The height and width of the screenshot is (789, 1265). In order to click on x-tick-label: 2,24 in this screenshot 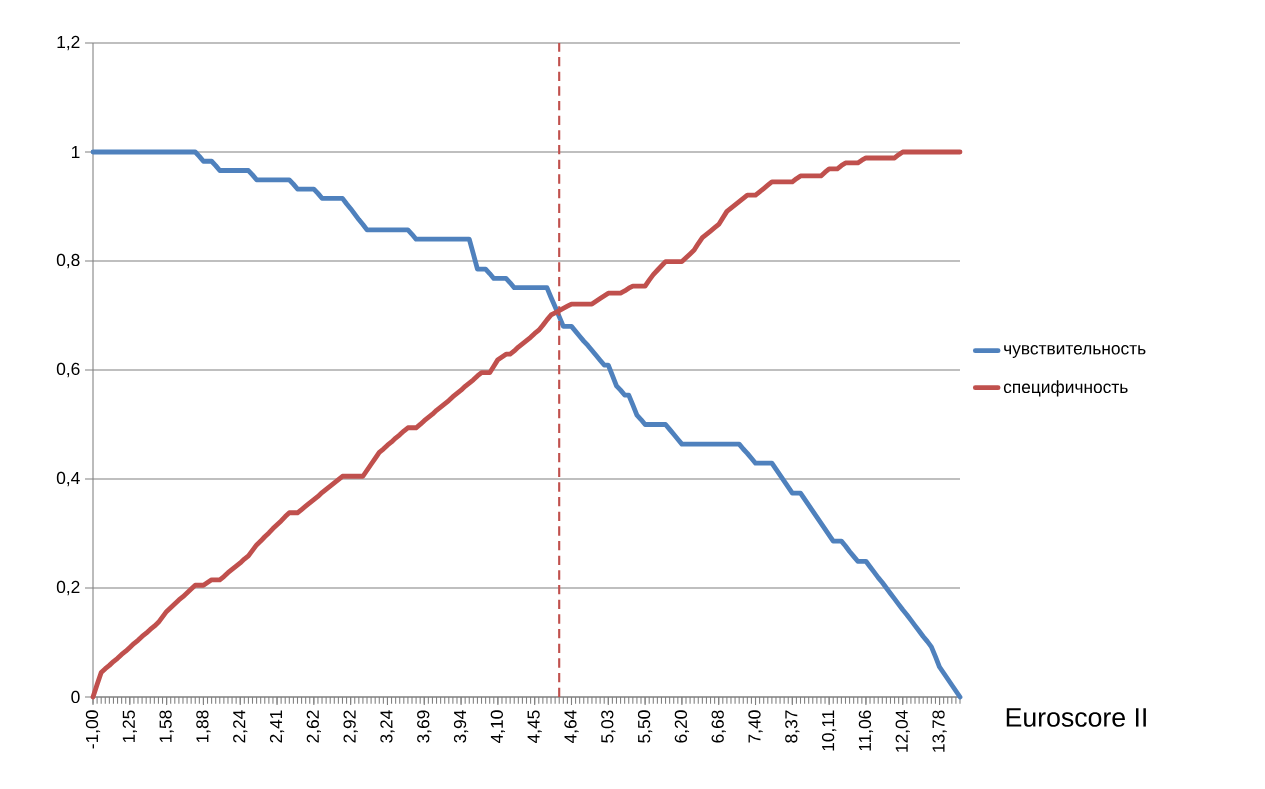, I will do `click(240, 726)`.